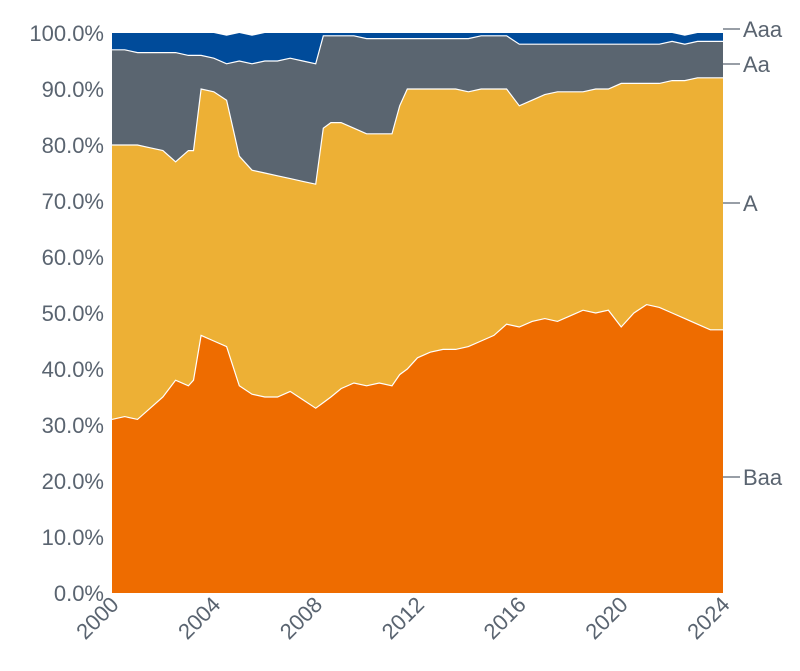  Describe the element at coordinates (73, 537) in the screenshot. I see `y-tick-label: 10.0%` at that location.